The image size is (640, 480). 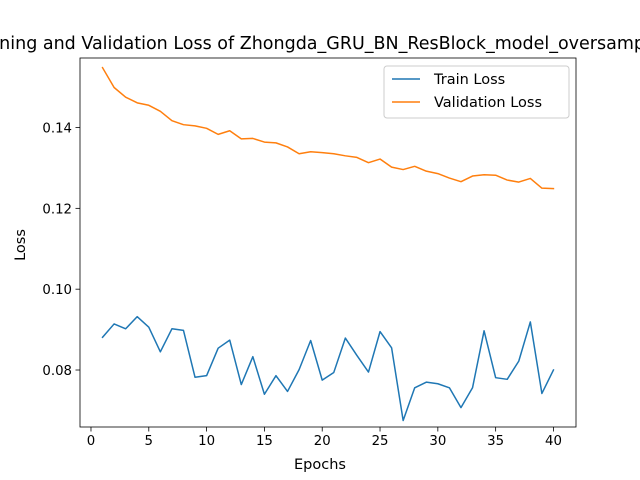 What do you see at coordinates (206, 441) in the screenshot?
I see `x-tick-label: 10` at bounding box center [206, 441].